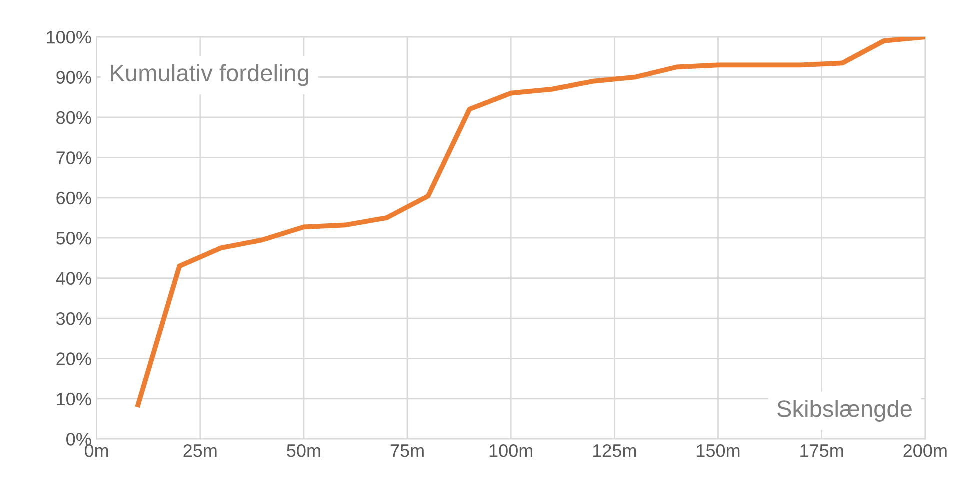 Image resolution: width=968 pixels, height=481 pixels. I want to click on y-tick-label: 90%, so click(74, 77).